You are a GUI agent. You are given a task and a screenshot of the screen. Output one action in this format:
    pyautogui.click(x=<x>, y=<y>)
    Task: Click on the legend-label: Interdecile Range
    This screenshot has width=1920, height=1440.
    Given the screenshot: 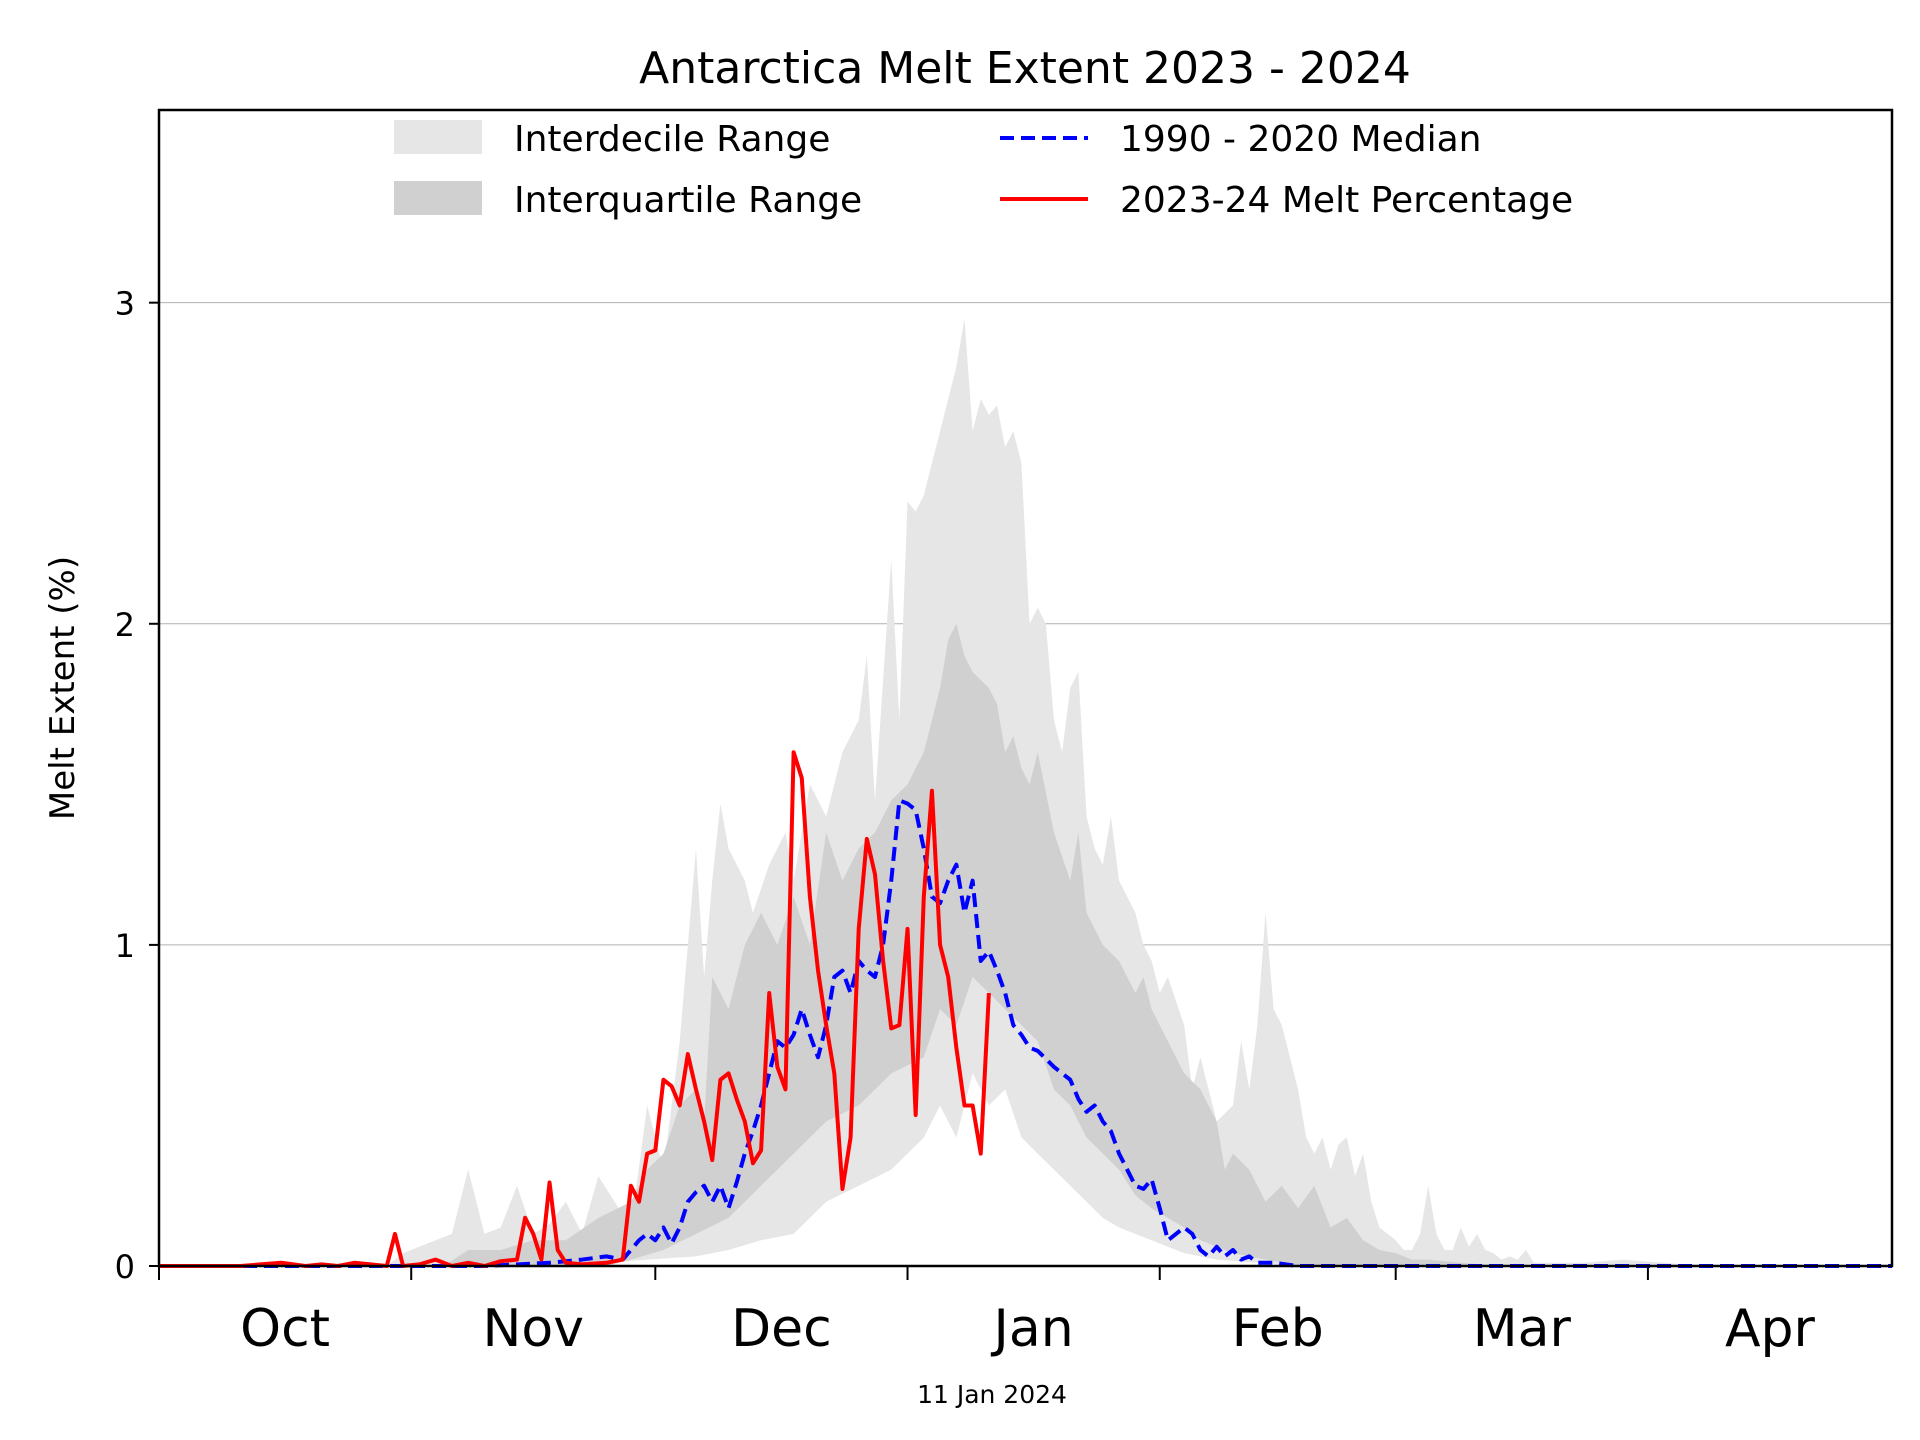 What is the action you would take?
    pyautogui.click(x=672, y=139)
    